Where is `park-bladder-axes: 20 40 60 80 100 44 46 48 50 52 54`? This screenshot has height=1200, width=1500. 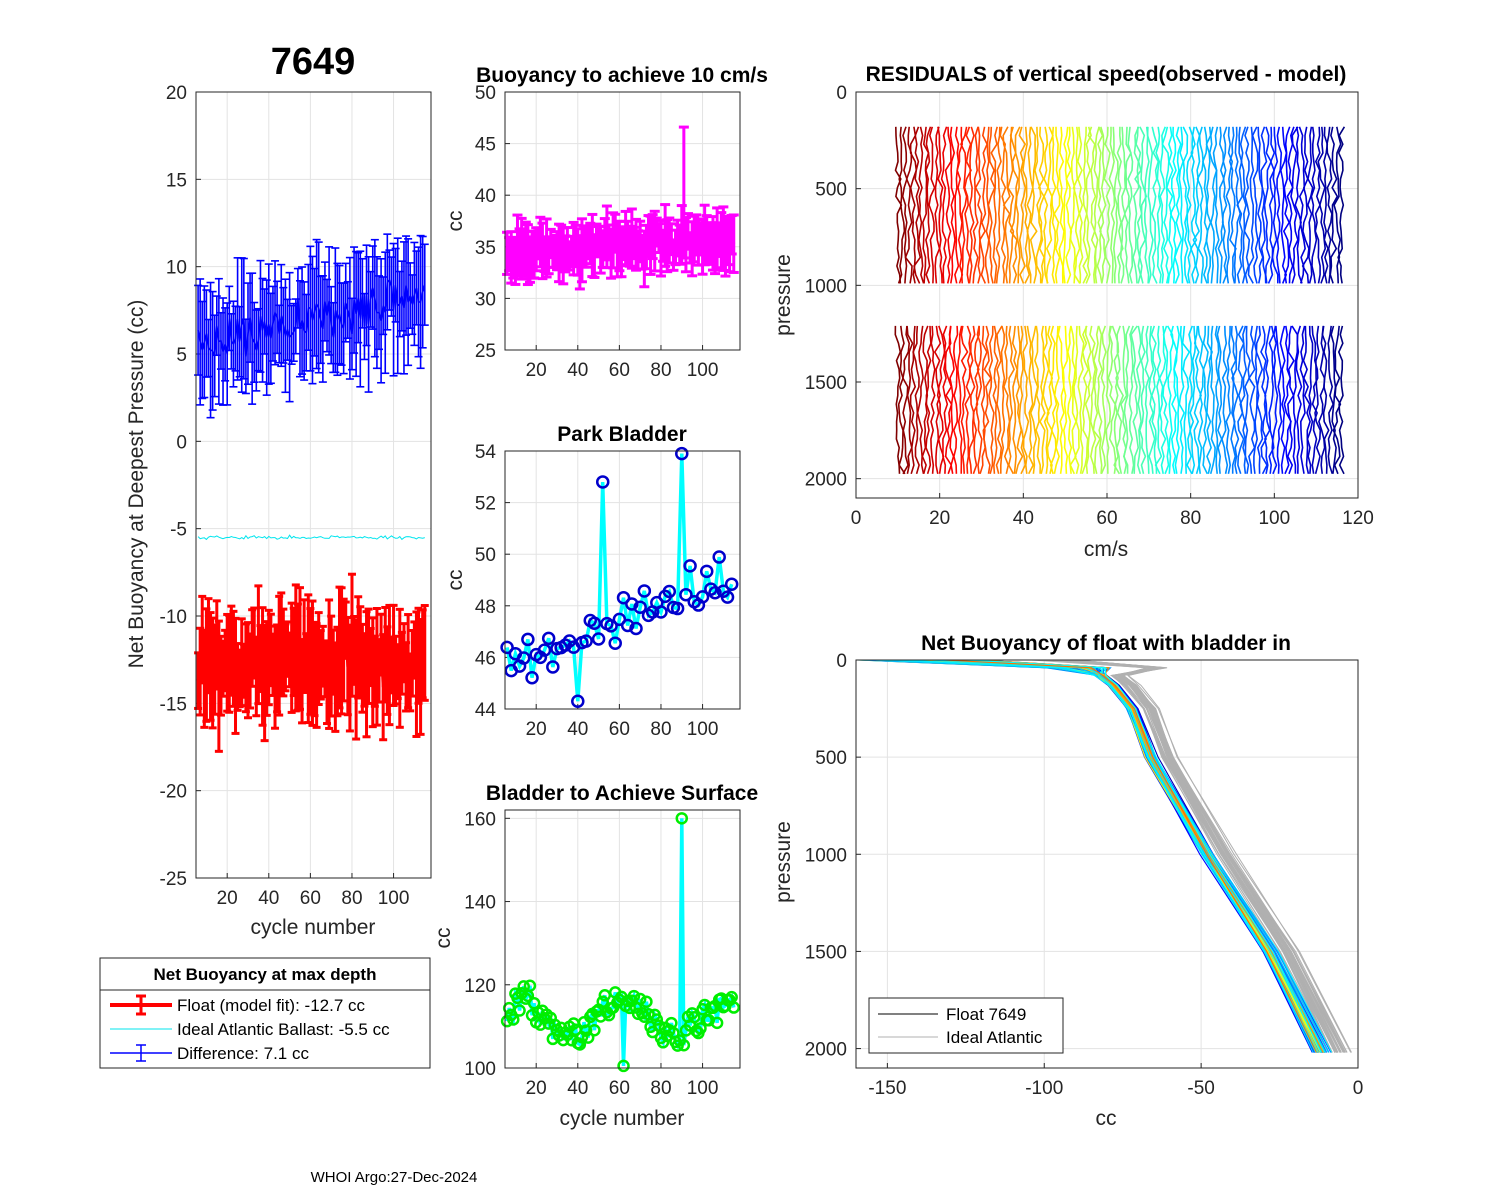
park-bladder-axes: 20 40 60 80 100 44 46 48 50 52 54 is located at coordinates (608, 591).